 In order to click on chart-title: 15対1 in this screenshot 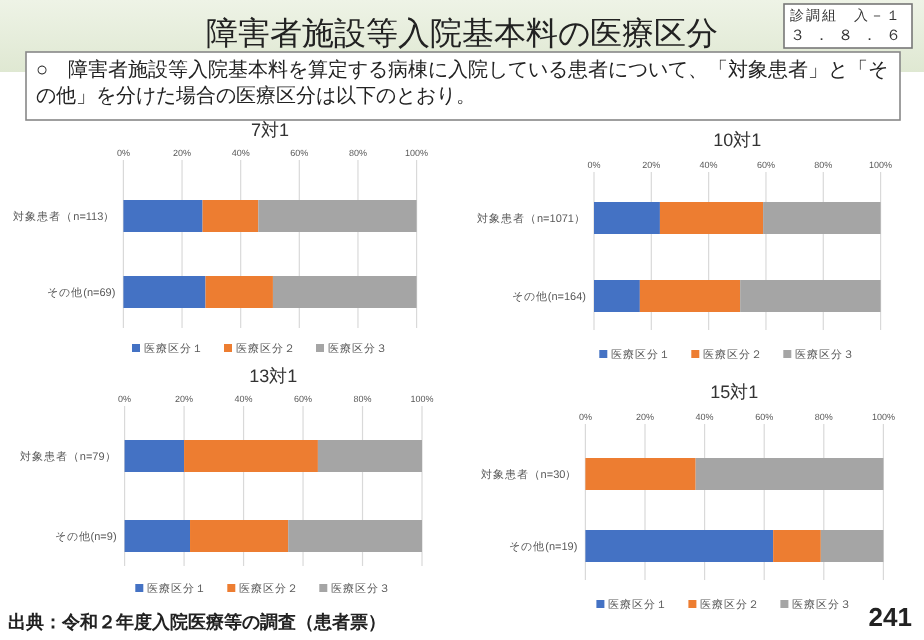, I will do `click(734, 392)`.